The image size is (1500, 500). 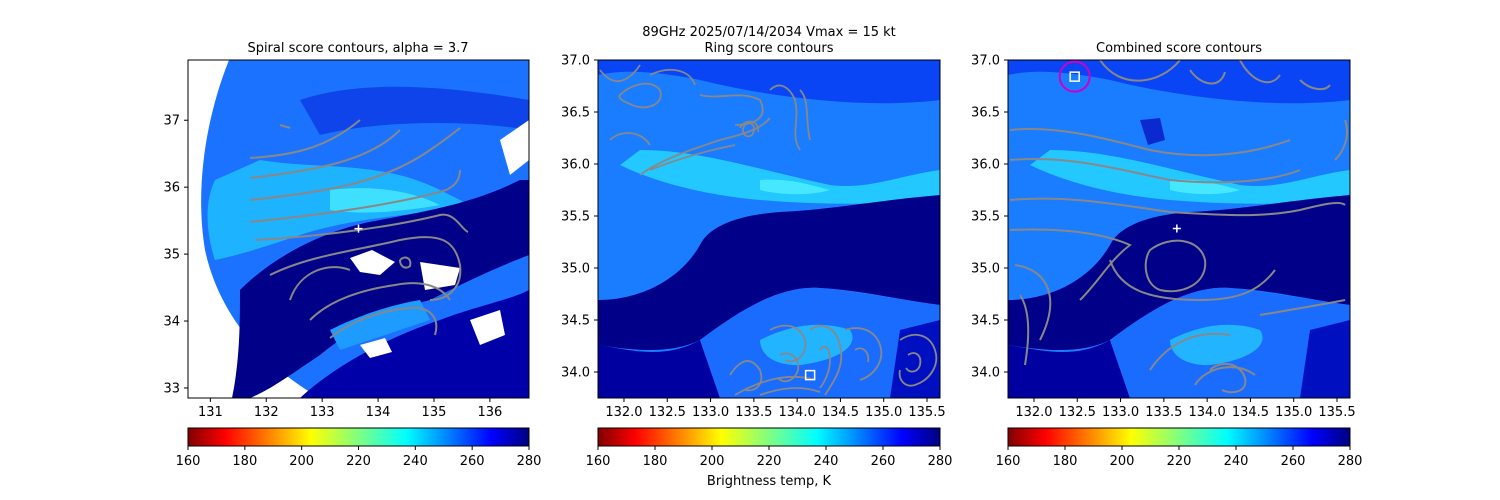 I want to click on colorbar-2-gradient, so click(x=769, y=437).